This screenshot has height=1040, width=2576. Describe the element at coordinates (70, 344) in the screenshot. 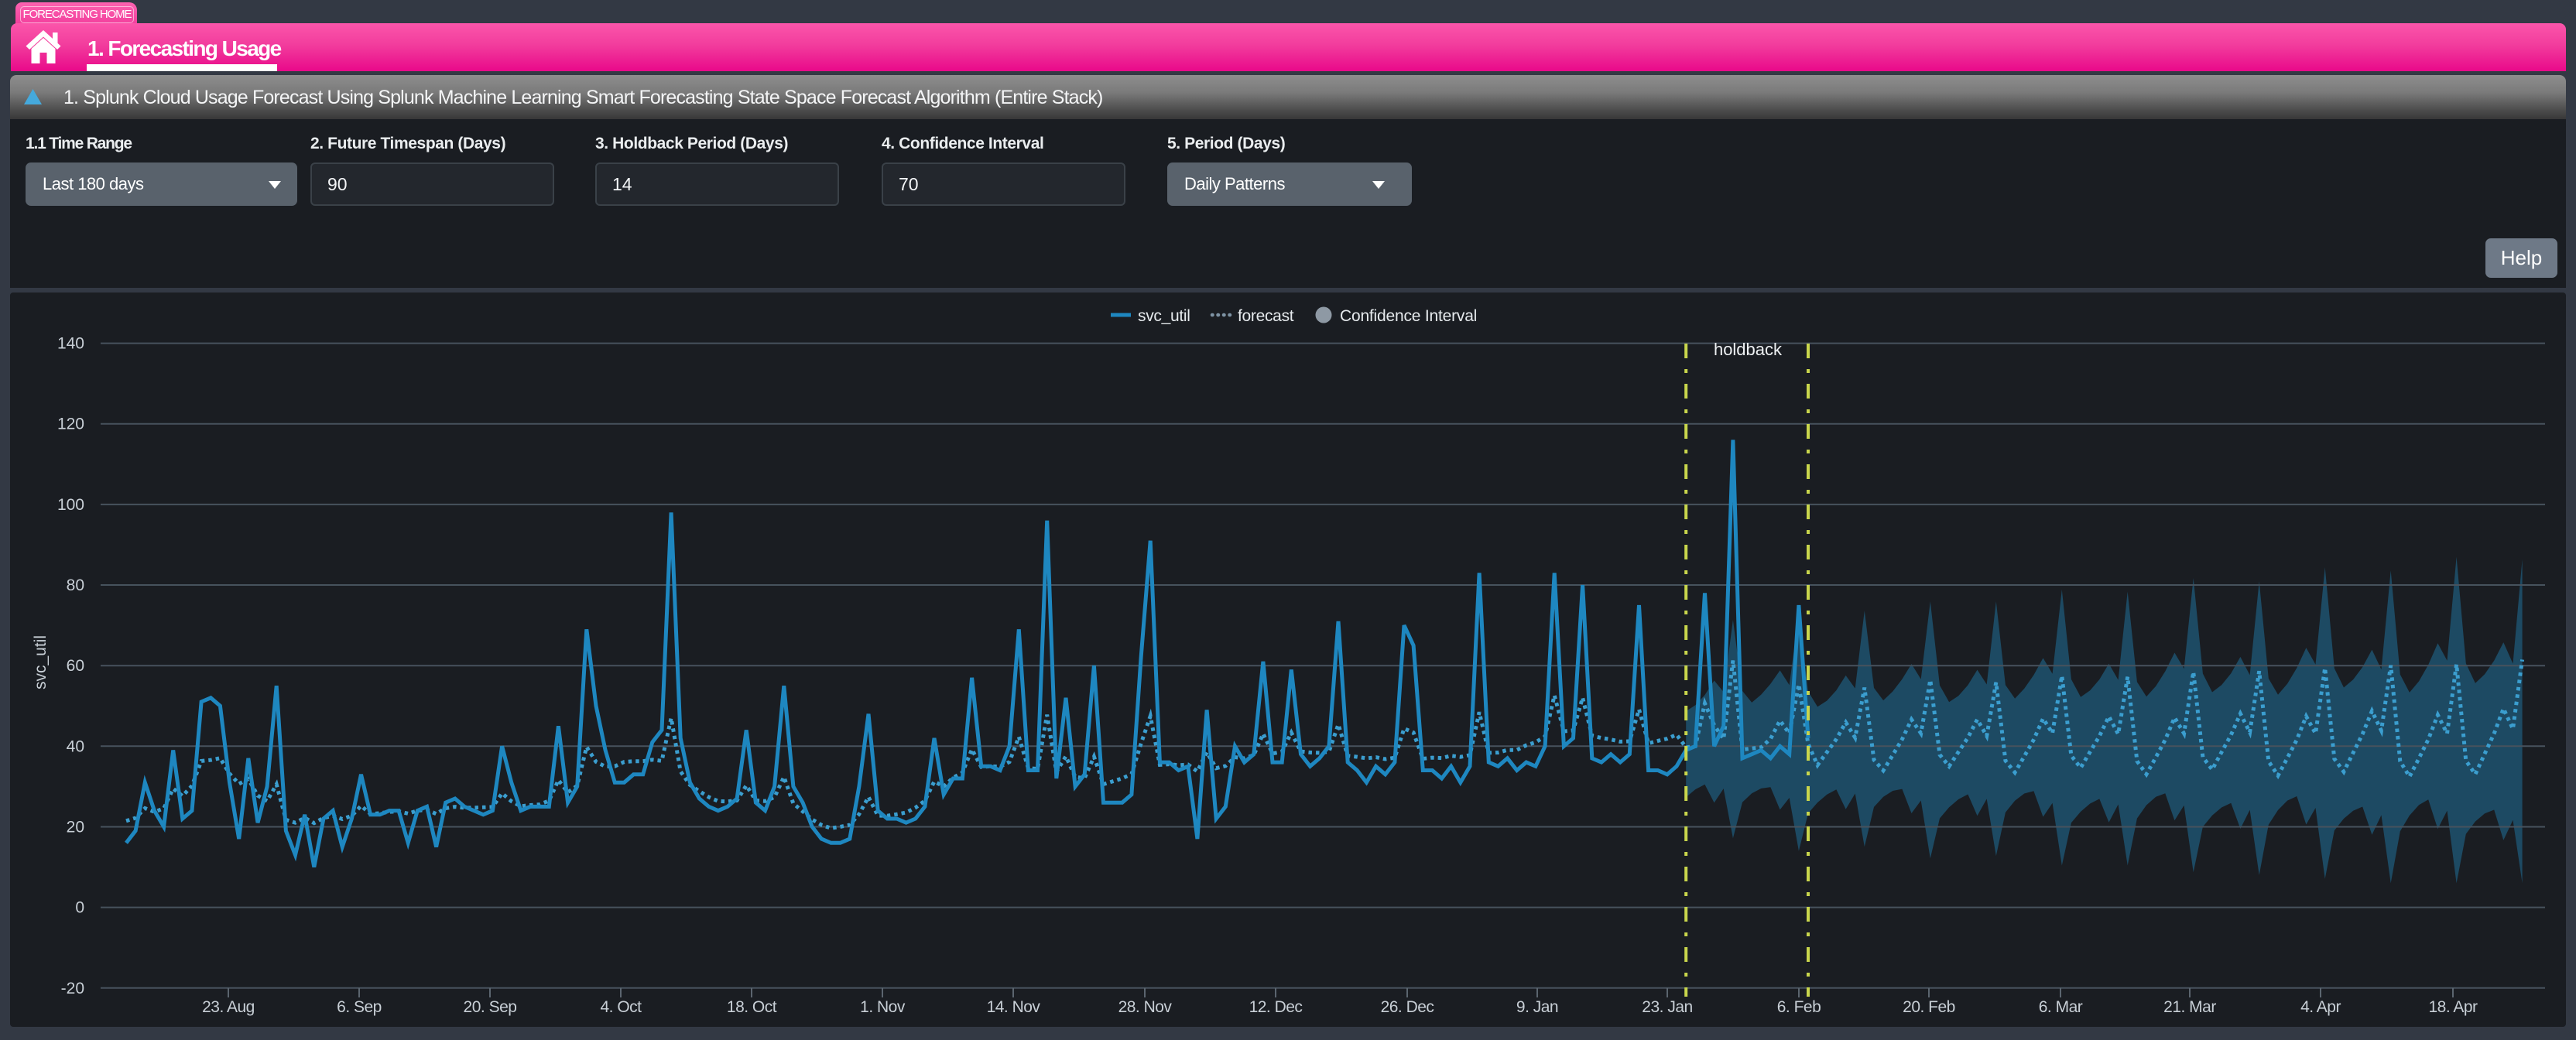

I see `svg-text: 140` at that location.